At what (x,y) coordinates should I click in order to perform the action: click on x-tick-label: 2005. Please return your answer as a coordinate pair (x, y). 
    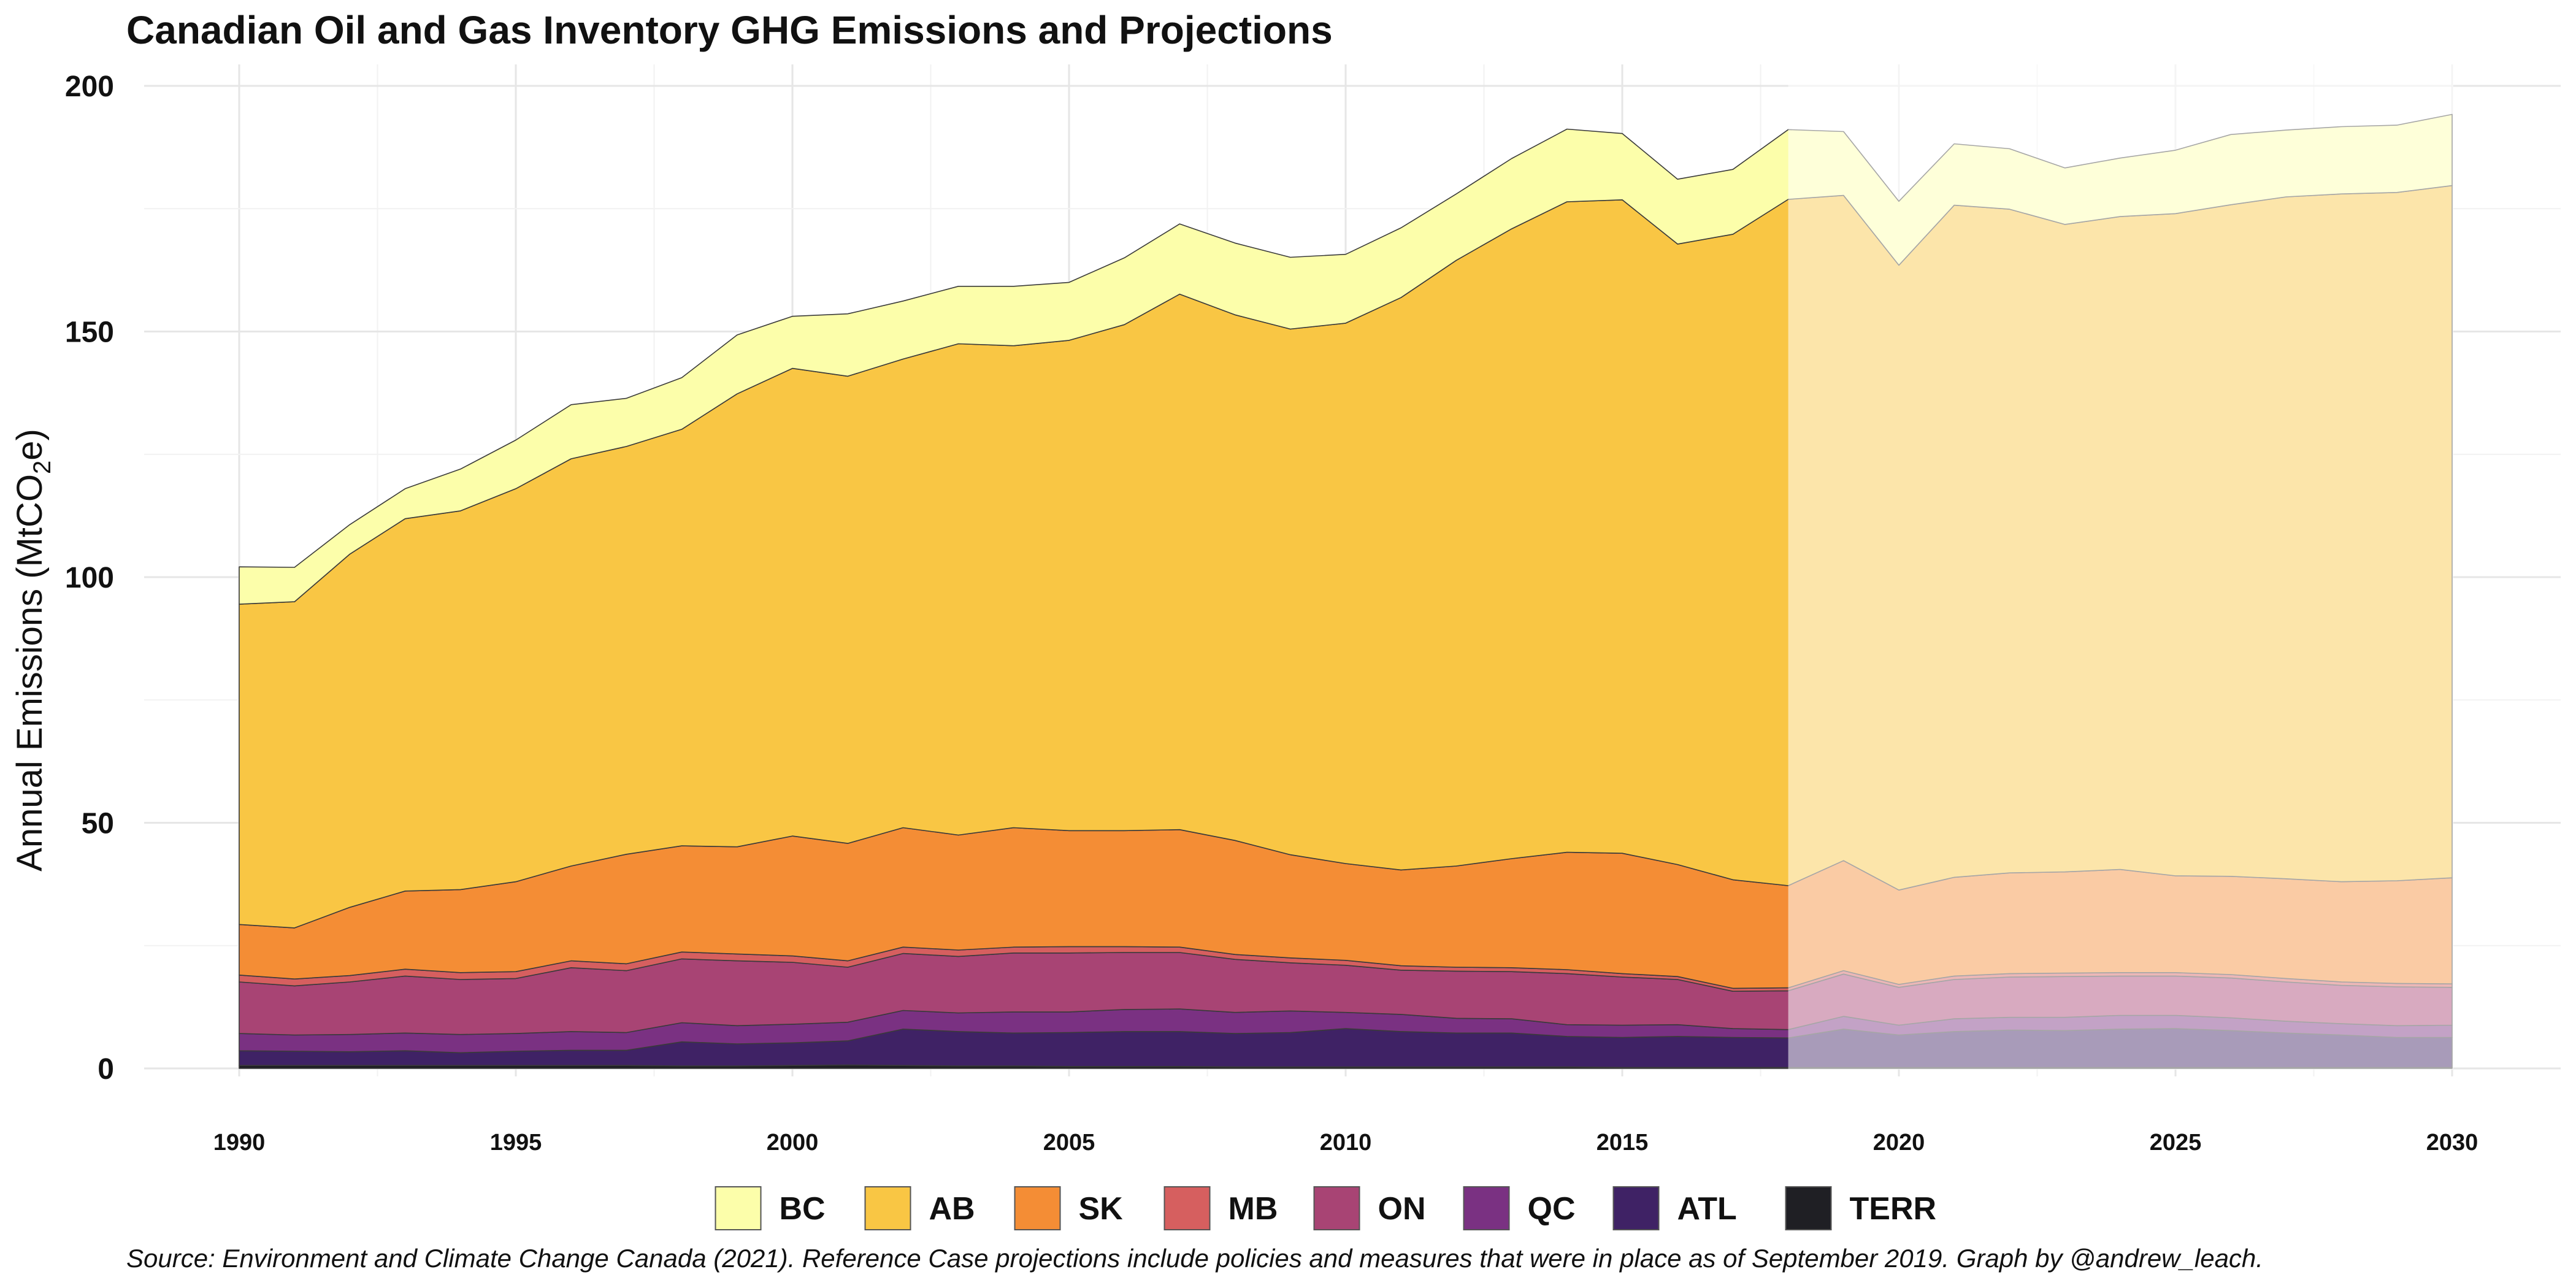
    Looking at the image, I should click on (1069, 1143).